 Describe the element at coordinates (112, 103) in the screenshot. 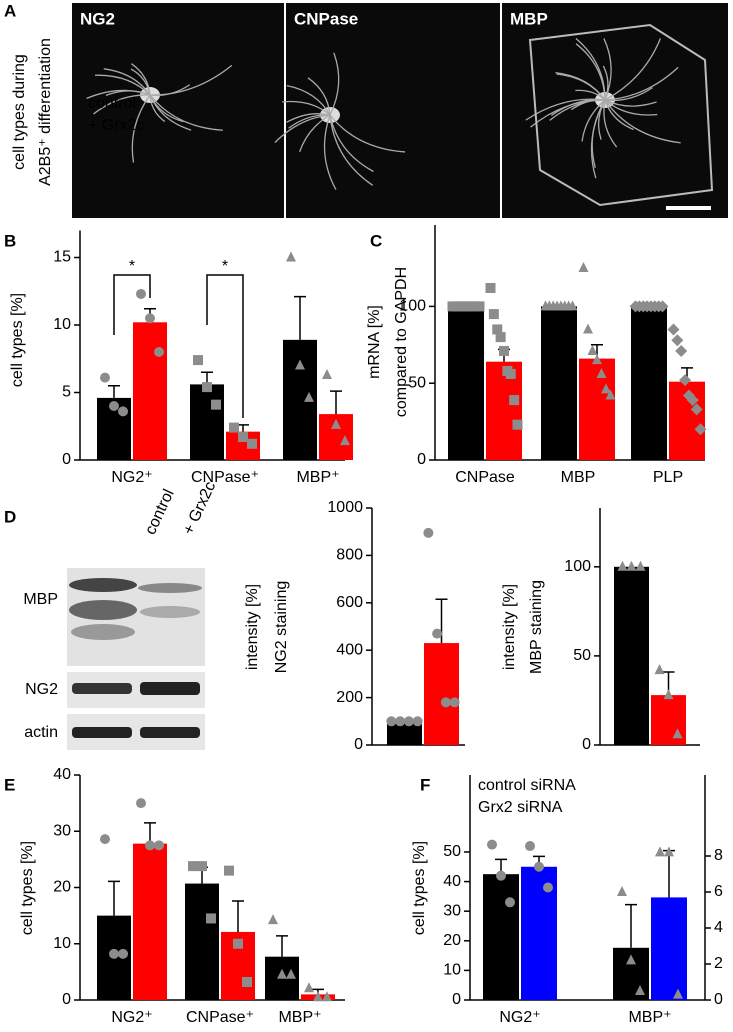

I see `legend-entry: control` at that location.